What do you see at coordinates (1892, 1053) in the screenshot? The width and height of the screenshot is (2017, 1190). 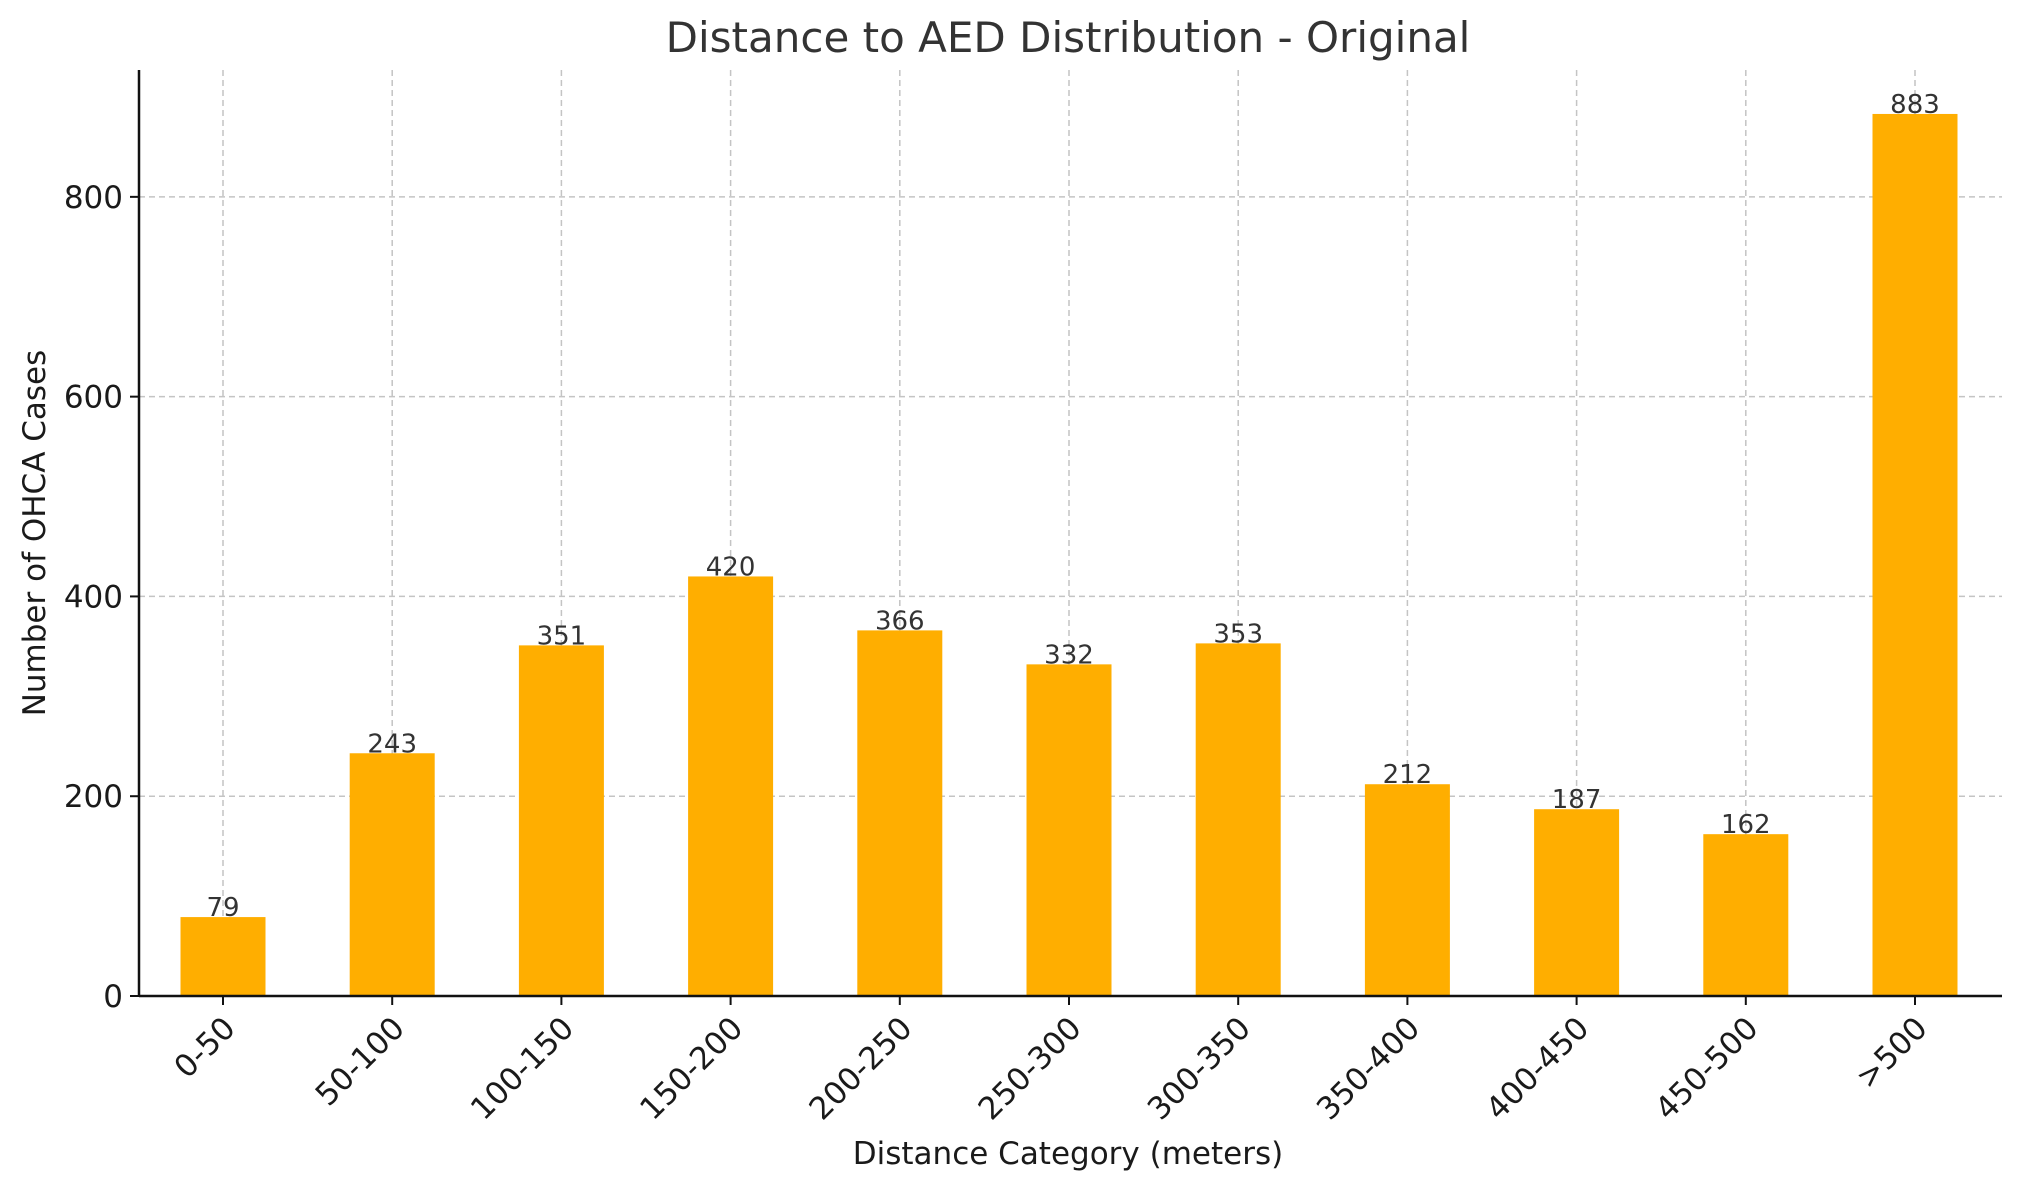 I see `x-tick-label: >500` at bounding box center [1892, 1053].